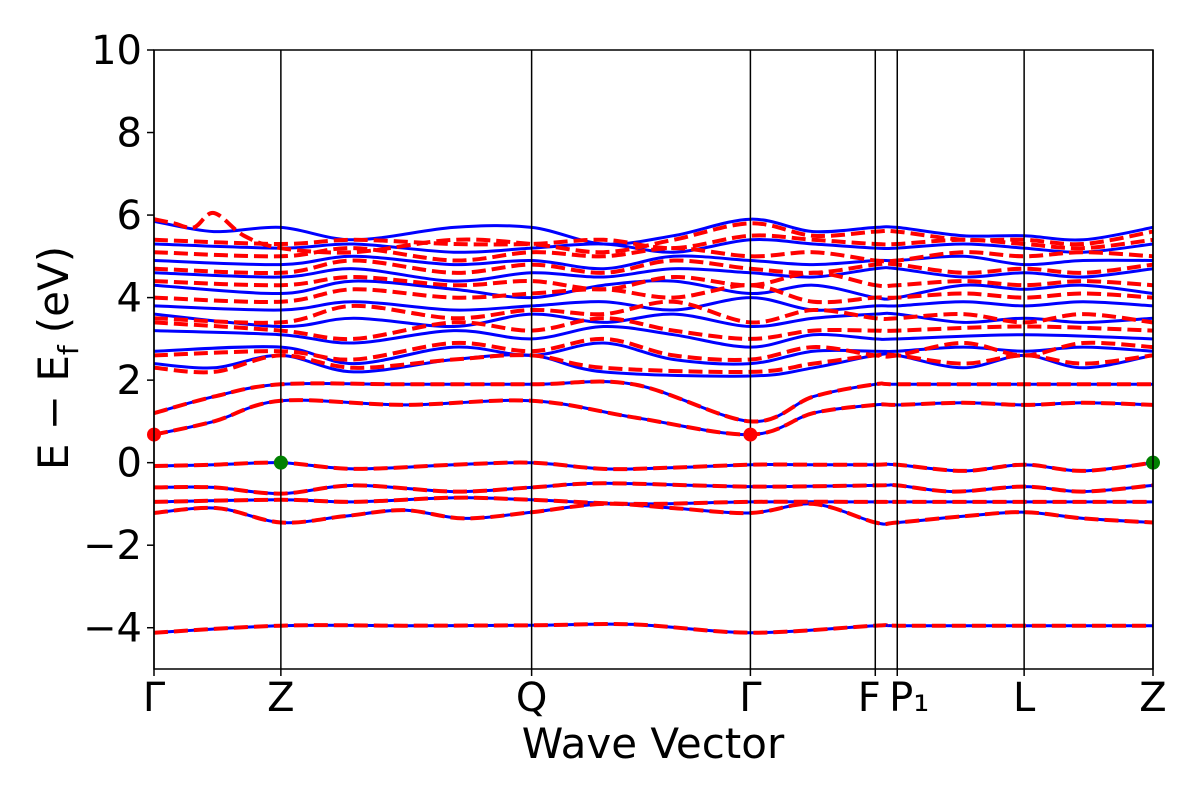 Image resolution: width=1200 pixels, height=800 pixels. What do you see at coordinates (112, 629) in the screenshot?
I see `y-tick-label-7: −4` at bounding box center [112, 629].